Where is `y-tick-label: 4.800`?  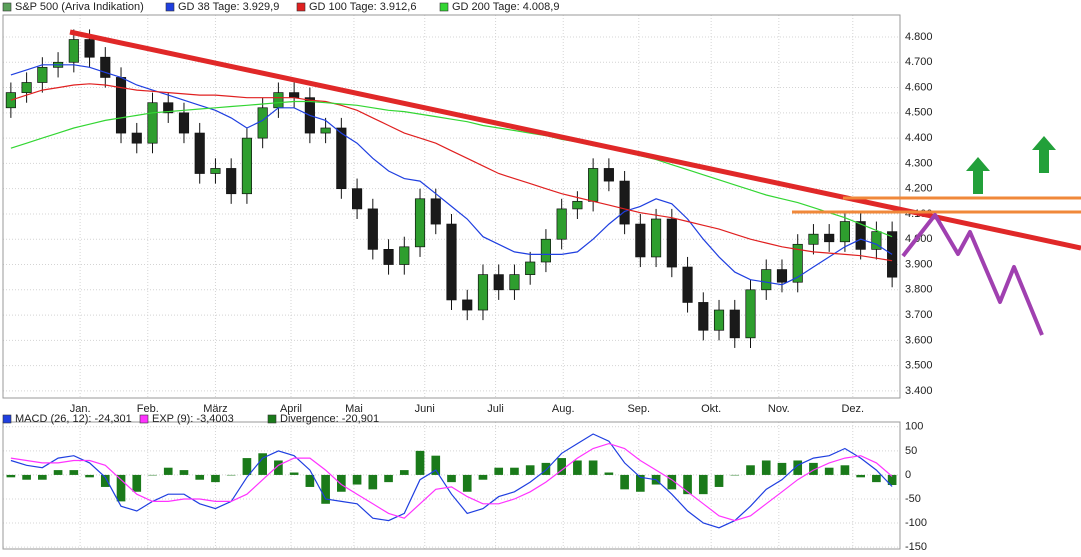 y-tick-label: 4.800 is located at coordinates (919, 37).